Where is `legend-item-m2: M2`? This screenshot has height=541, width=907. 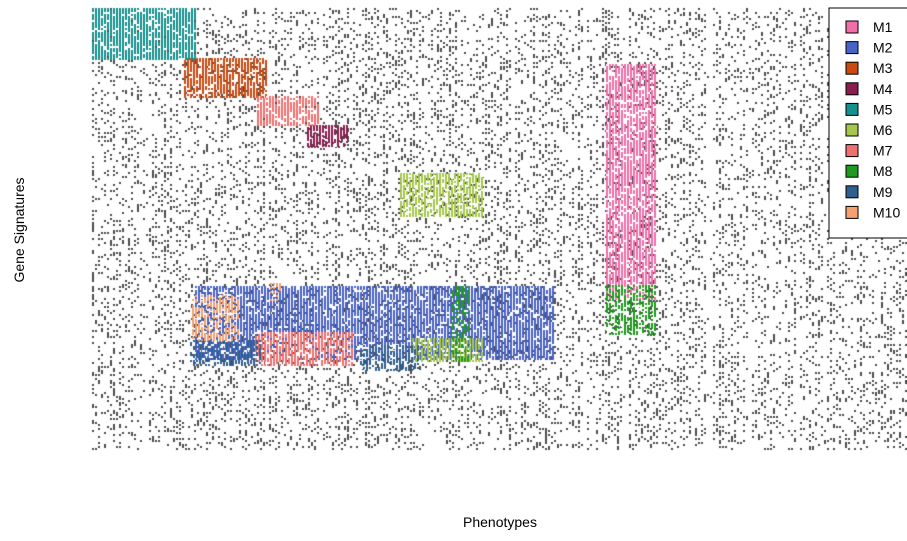 legend-item-m2: M2 is located at coordinates (869, 48).